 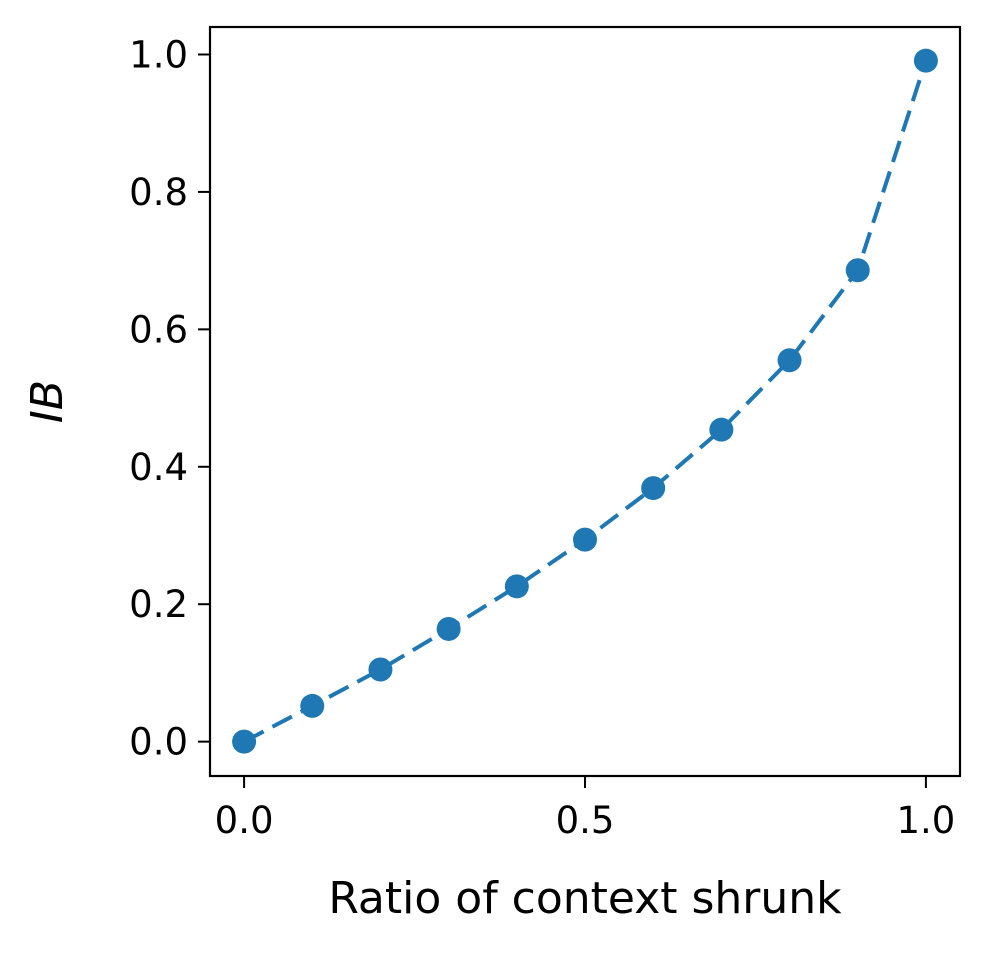 What do you see at coordinates (169, 398) in the screenshot?
I see `y-axis: 0.0 0.2 0.4 0.6 0.8 1.0` at bounding box center [169, 398].